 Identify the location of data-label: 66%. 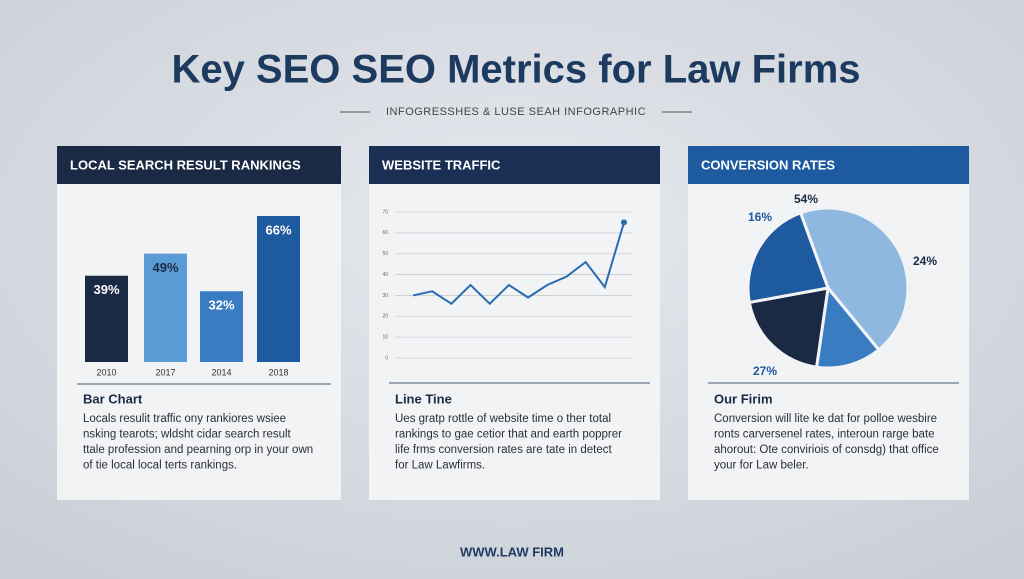
(278, 229).